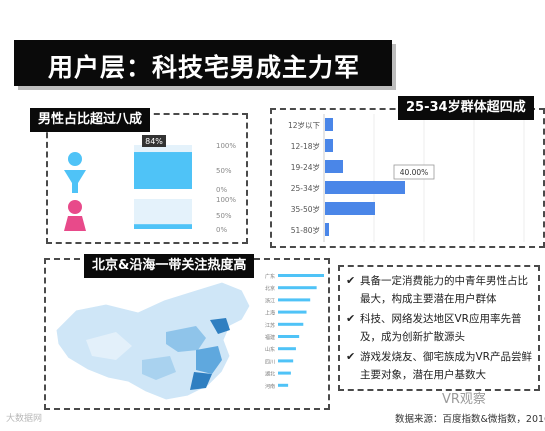 The image size is (545, 431). Describe the element at coordinates (153, 341) in the screenshot. I see `china-heat-map` at that location.